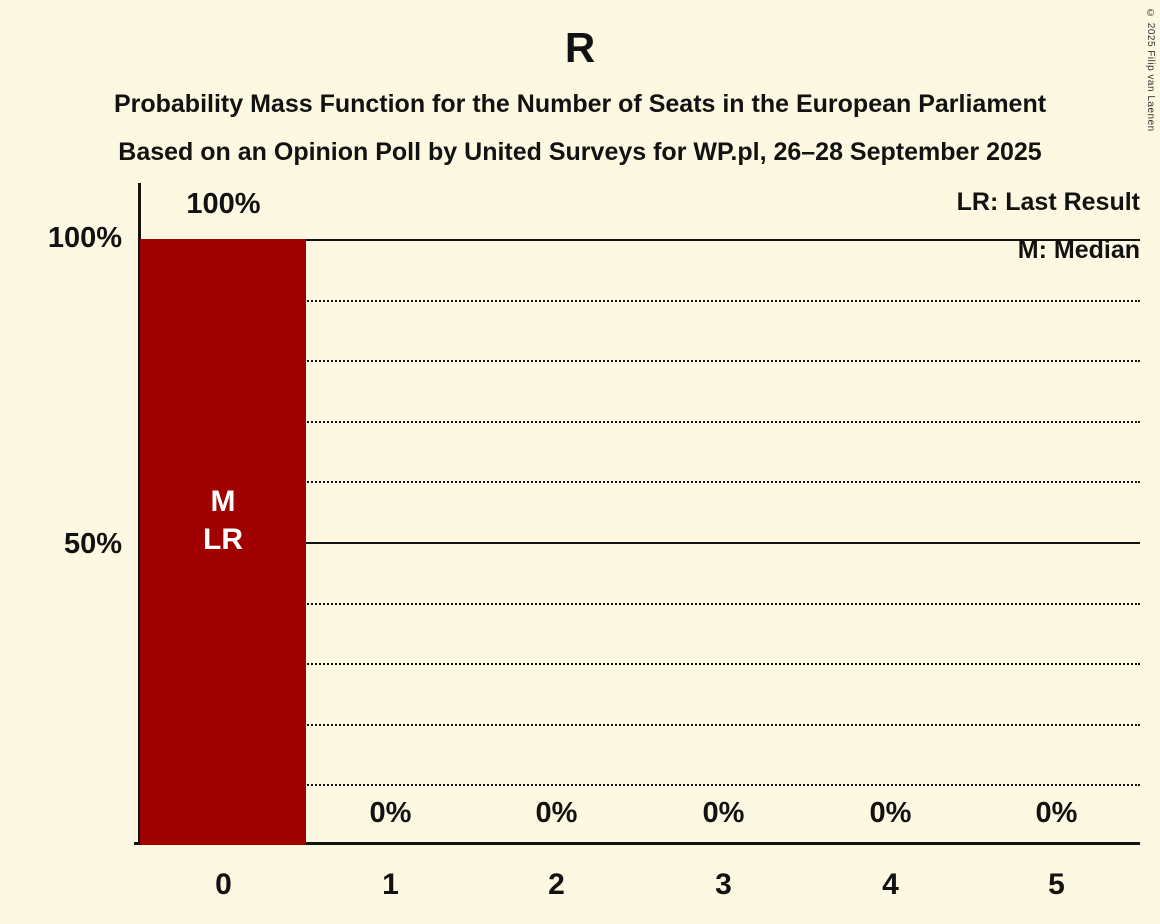 Image resolution: width=1160 pixels, height=924 pixels. I want to click on x-tick-label-4: 4, so click(890, 884).